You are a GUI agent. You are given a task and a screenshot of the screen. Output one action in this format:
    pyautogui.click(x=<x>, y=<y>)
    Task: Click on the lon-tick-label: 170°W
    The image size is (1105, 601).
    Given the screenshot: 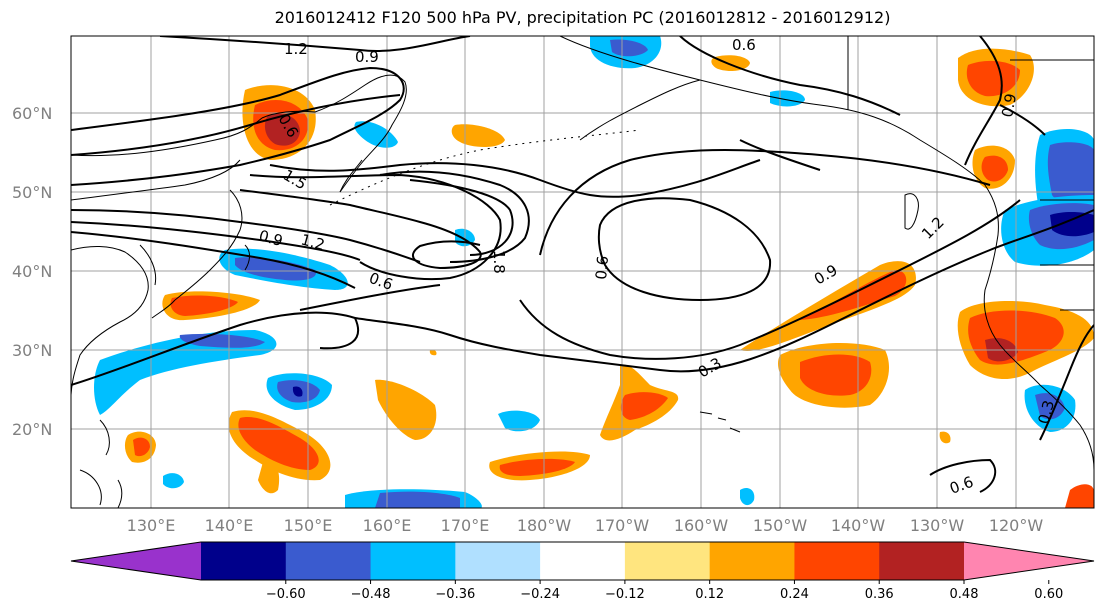 What is the action you would take?
    pyautogui.click(x=622, y=525)
    